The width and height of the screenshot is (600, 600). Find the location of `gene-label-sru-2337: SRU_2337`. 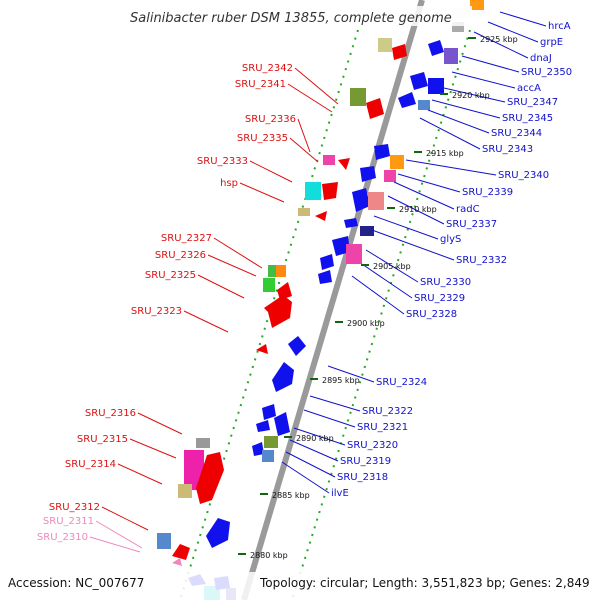

gene-label-sru-2337: SRU_2337 is located at coordinates (471, 224).